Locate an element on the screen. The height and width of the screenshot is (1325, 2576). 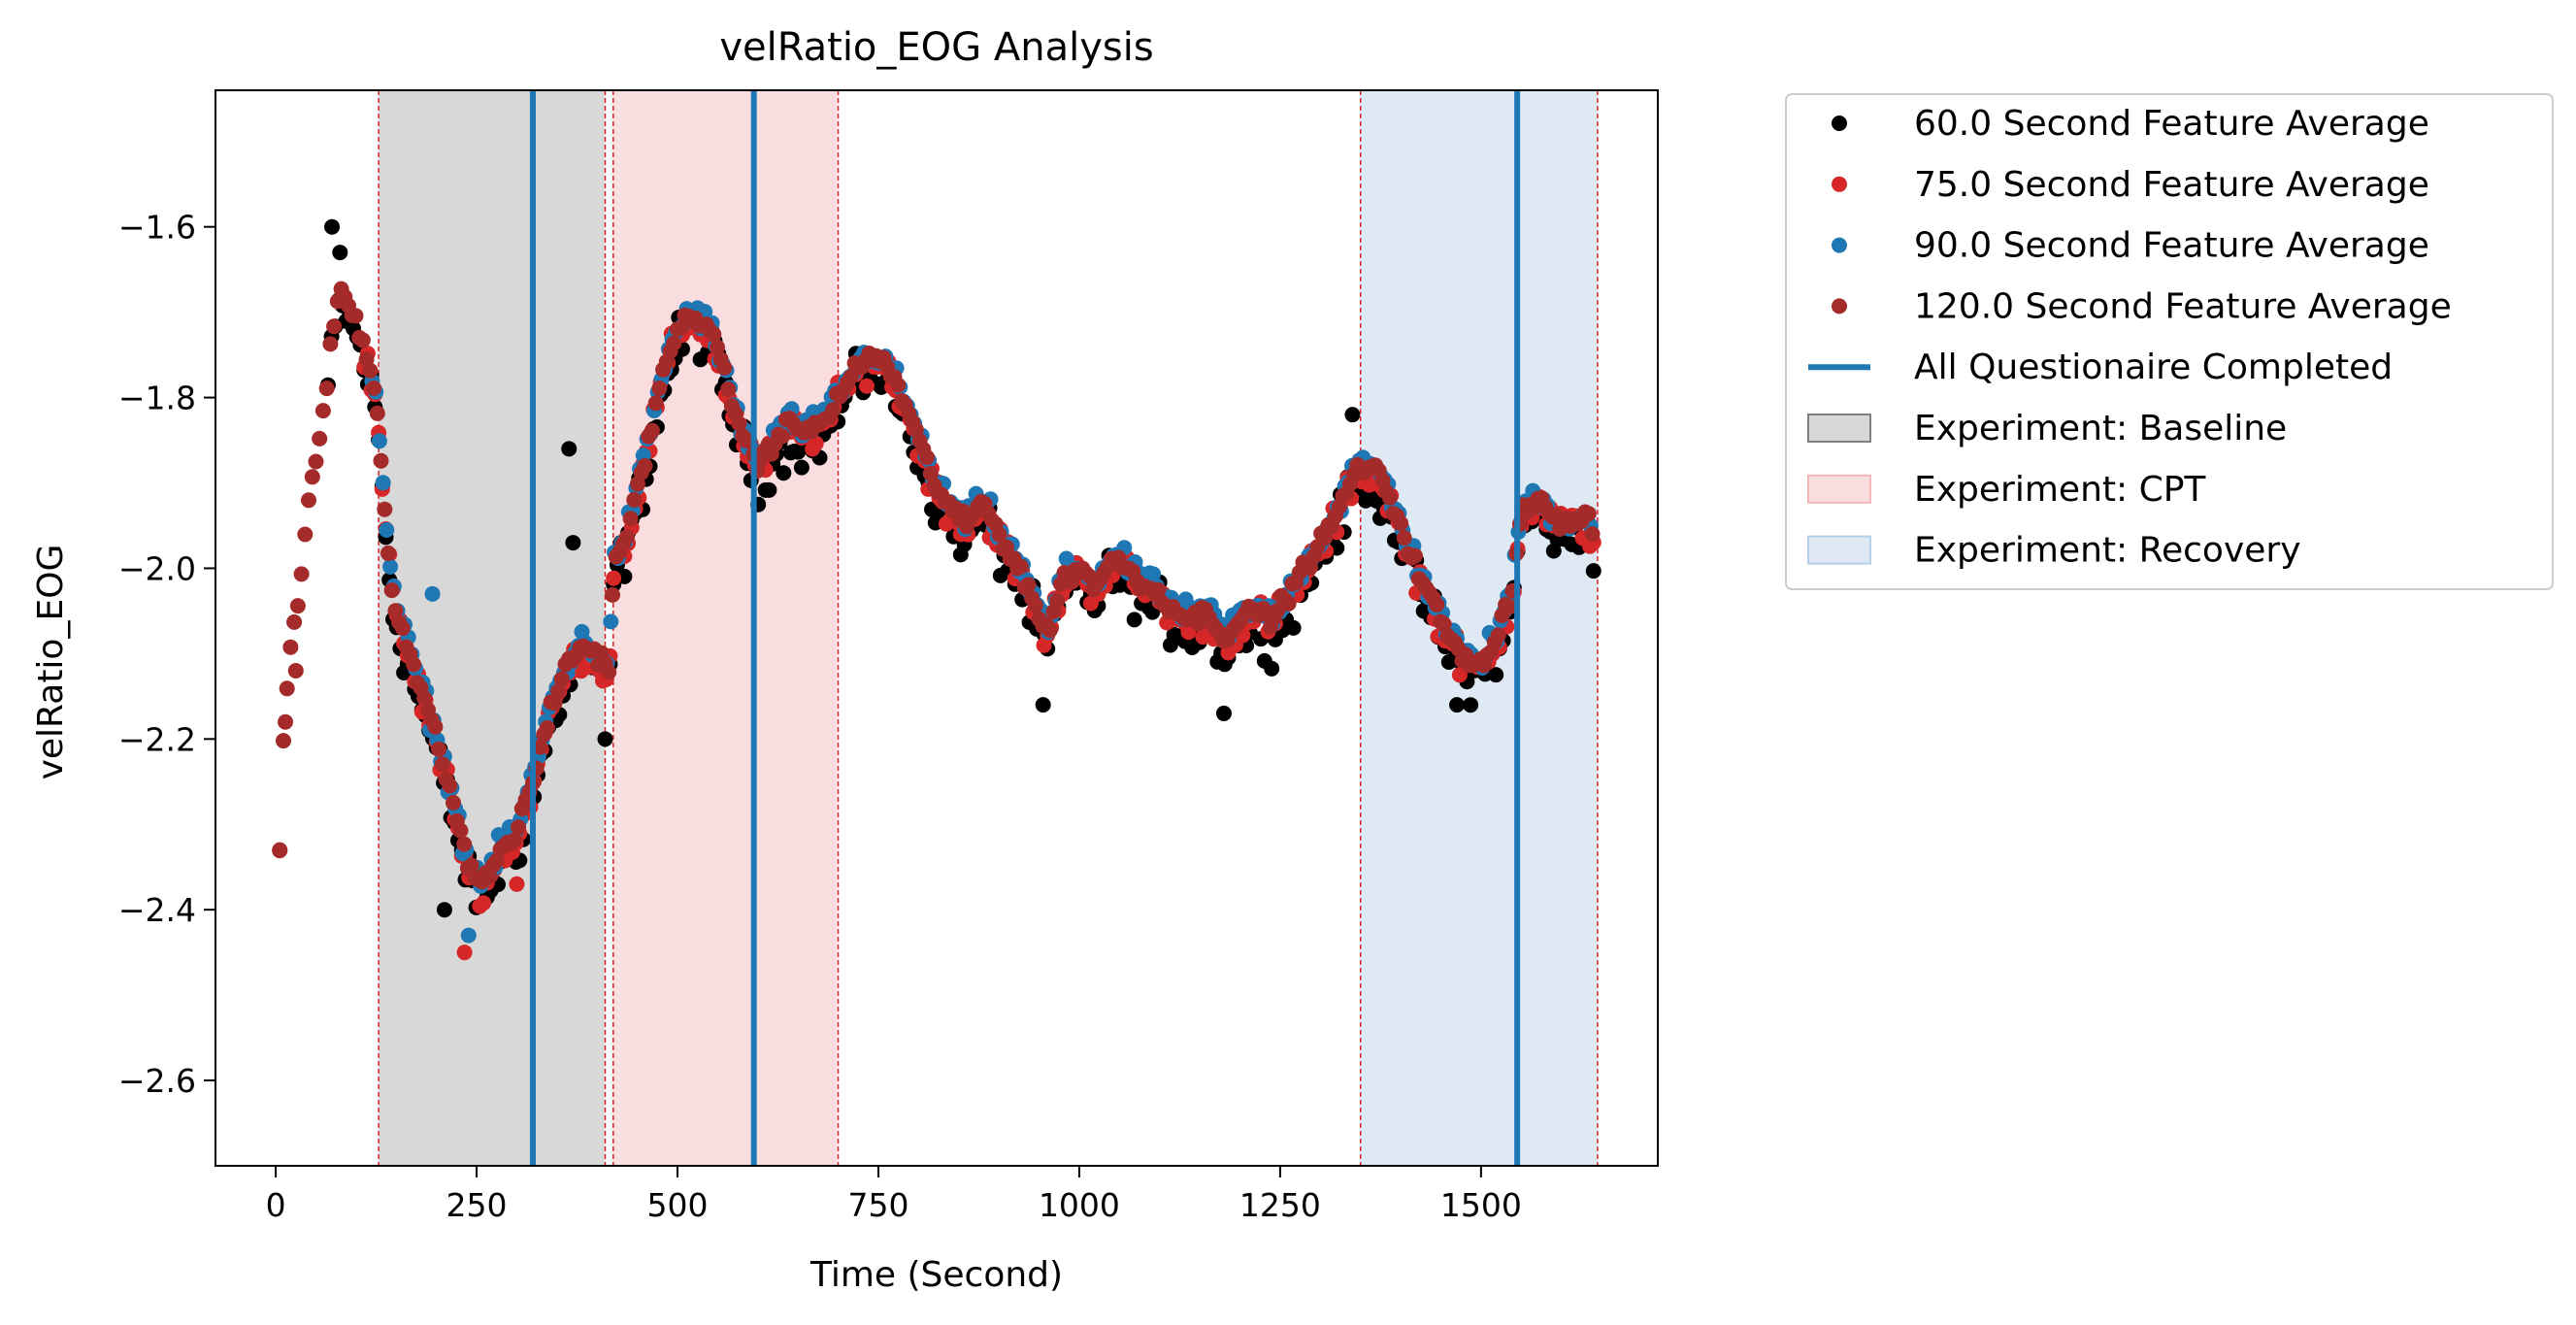
x-tick-label: 1250 is located at coordinates (1280, 1205).